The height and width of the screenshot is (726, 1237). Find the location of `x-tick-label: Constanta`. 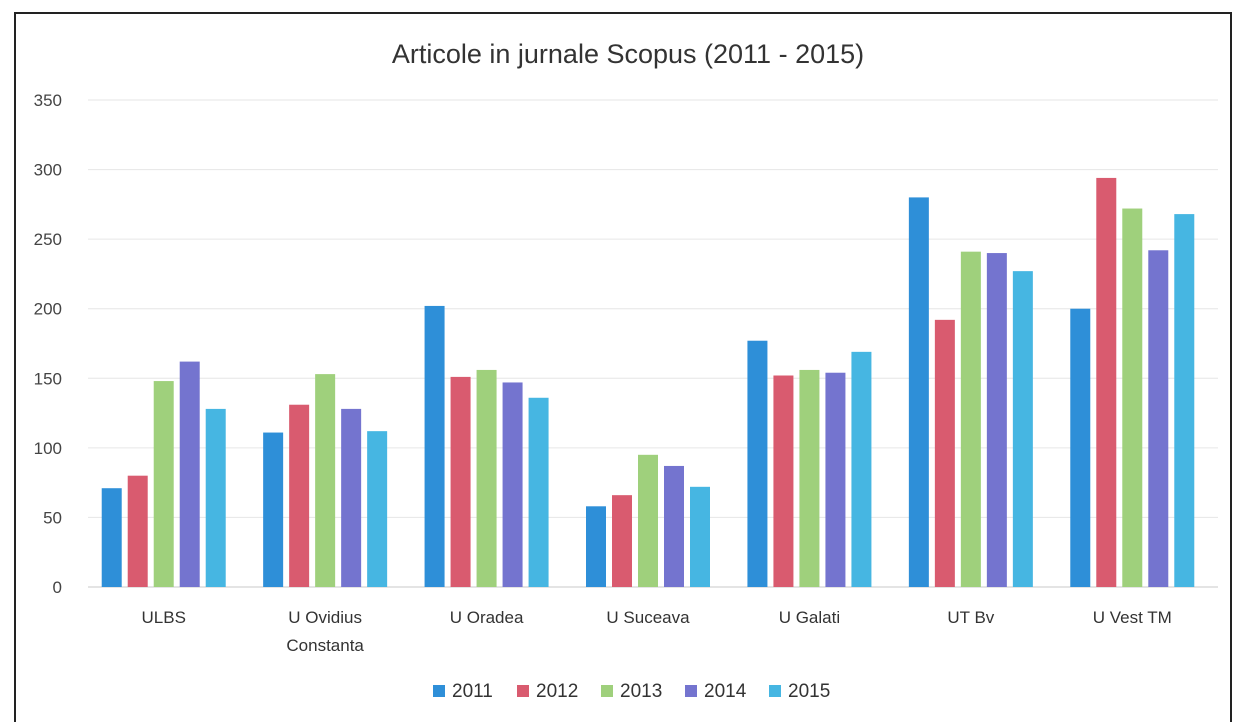

x-tick-label: Constanta is located at coordinates (325, 645).